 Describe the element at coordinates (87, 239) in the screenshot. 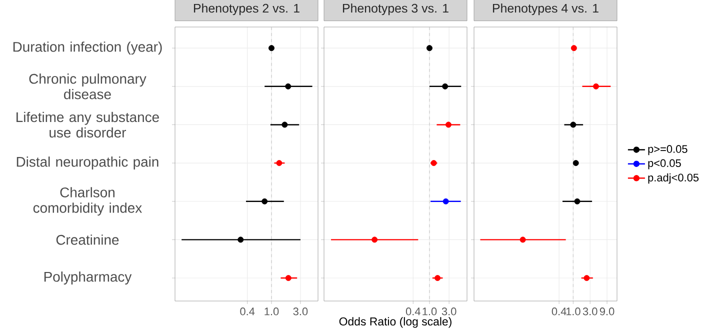

I see `y-tick-label: Creatinine` at that location.